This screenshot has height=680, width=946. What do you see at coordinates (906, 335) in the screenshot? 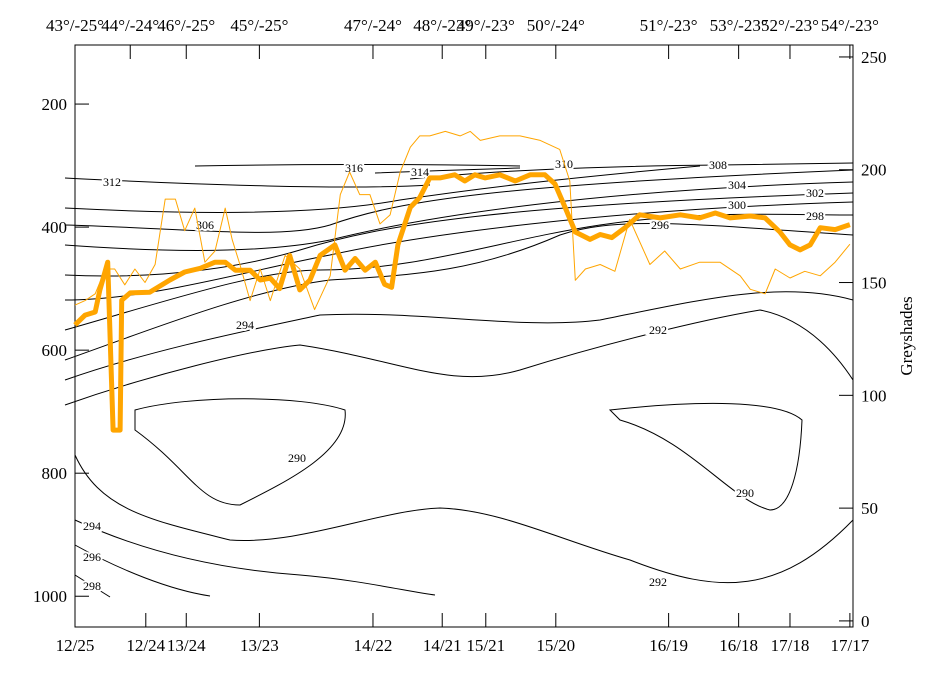
I see `y2-axis-label: Greyshades` at bounding box center [906, 335].